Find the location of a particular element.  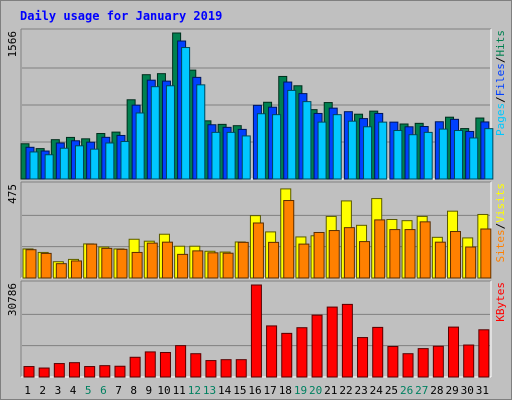

legend-entry-hits: Hits is located at coordinates (500, 43).